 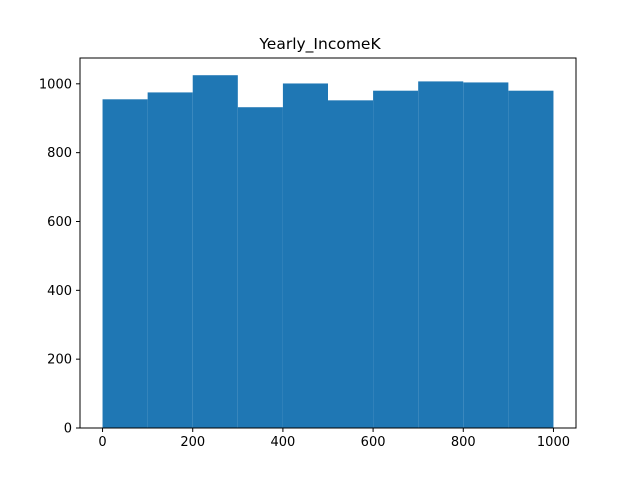 I want to click on chart-title: Yearly_IncomeK, so click(x=319, y=44).